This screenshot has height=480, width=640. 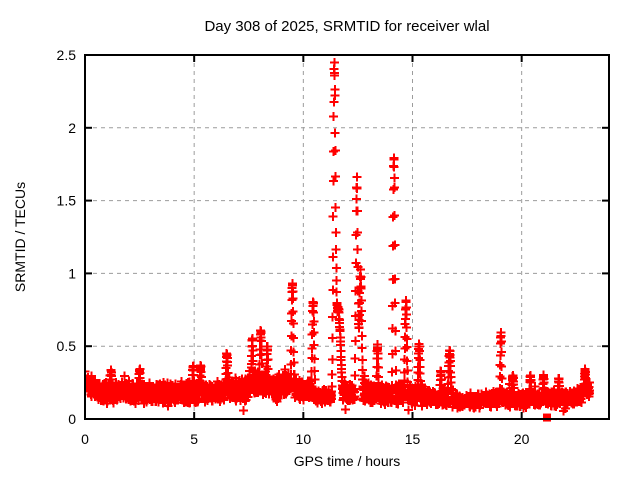 What do you see at coordinates (304, 439) in the screenshot?
I see `x-tick-label: 10` at bounding box center [304, 439].